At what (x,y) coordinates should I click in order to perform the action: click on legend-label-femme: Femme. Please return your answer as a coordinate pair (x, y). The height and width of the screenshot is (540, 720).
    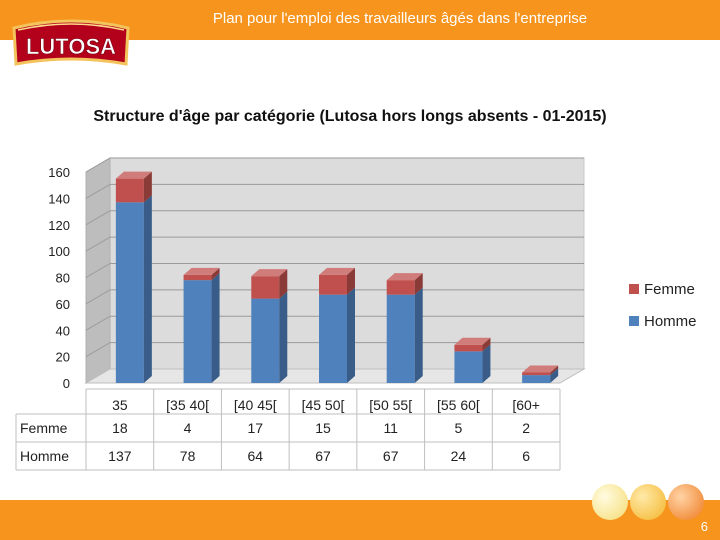
    Looking at the image, I should click on (669, 289).